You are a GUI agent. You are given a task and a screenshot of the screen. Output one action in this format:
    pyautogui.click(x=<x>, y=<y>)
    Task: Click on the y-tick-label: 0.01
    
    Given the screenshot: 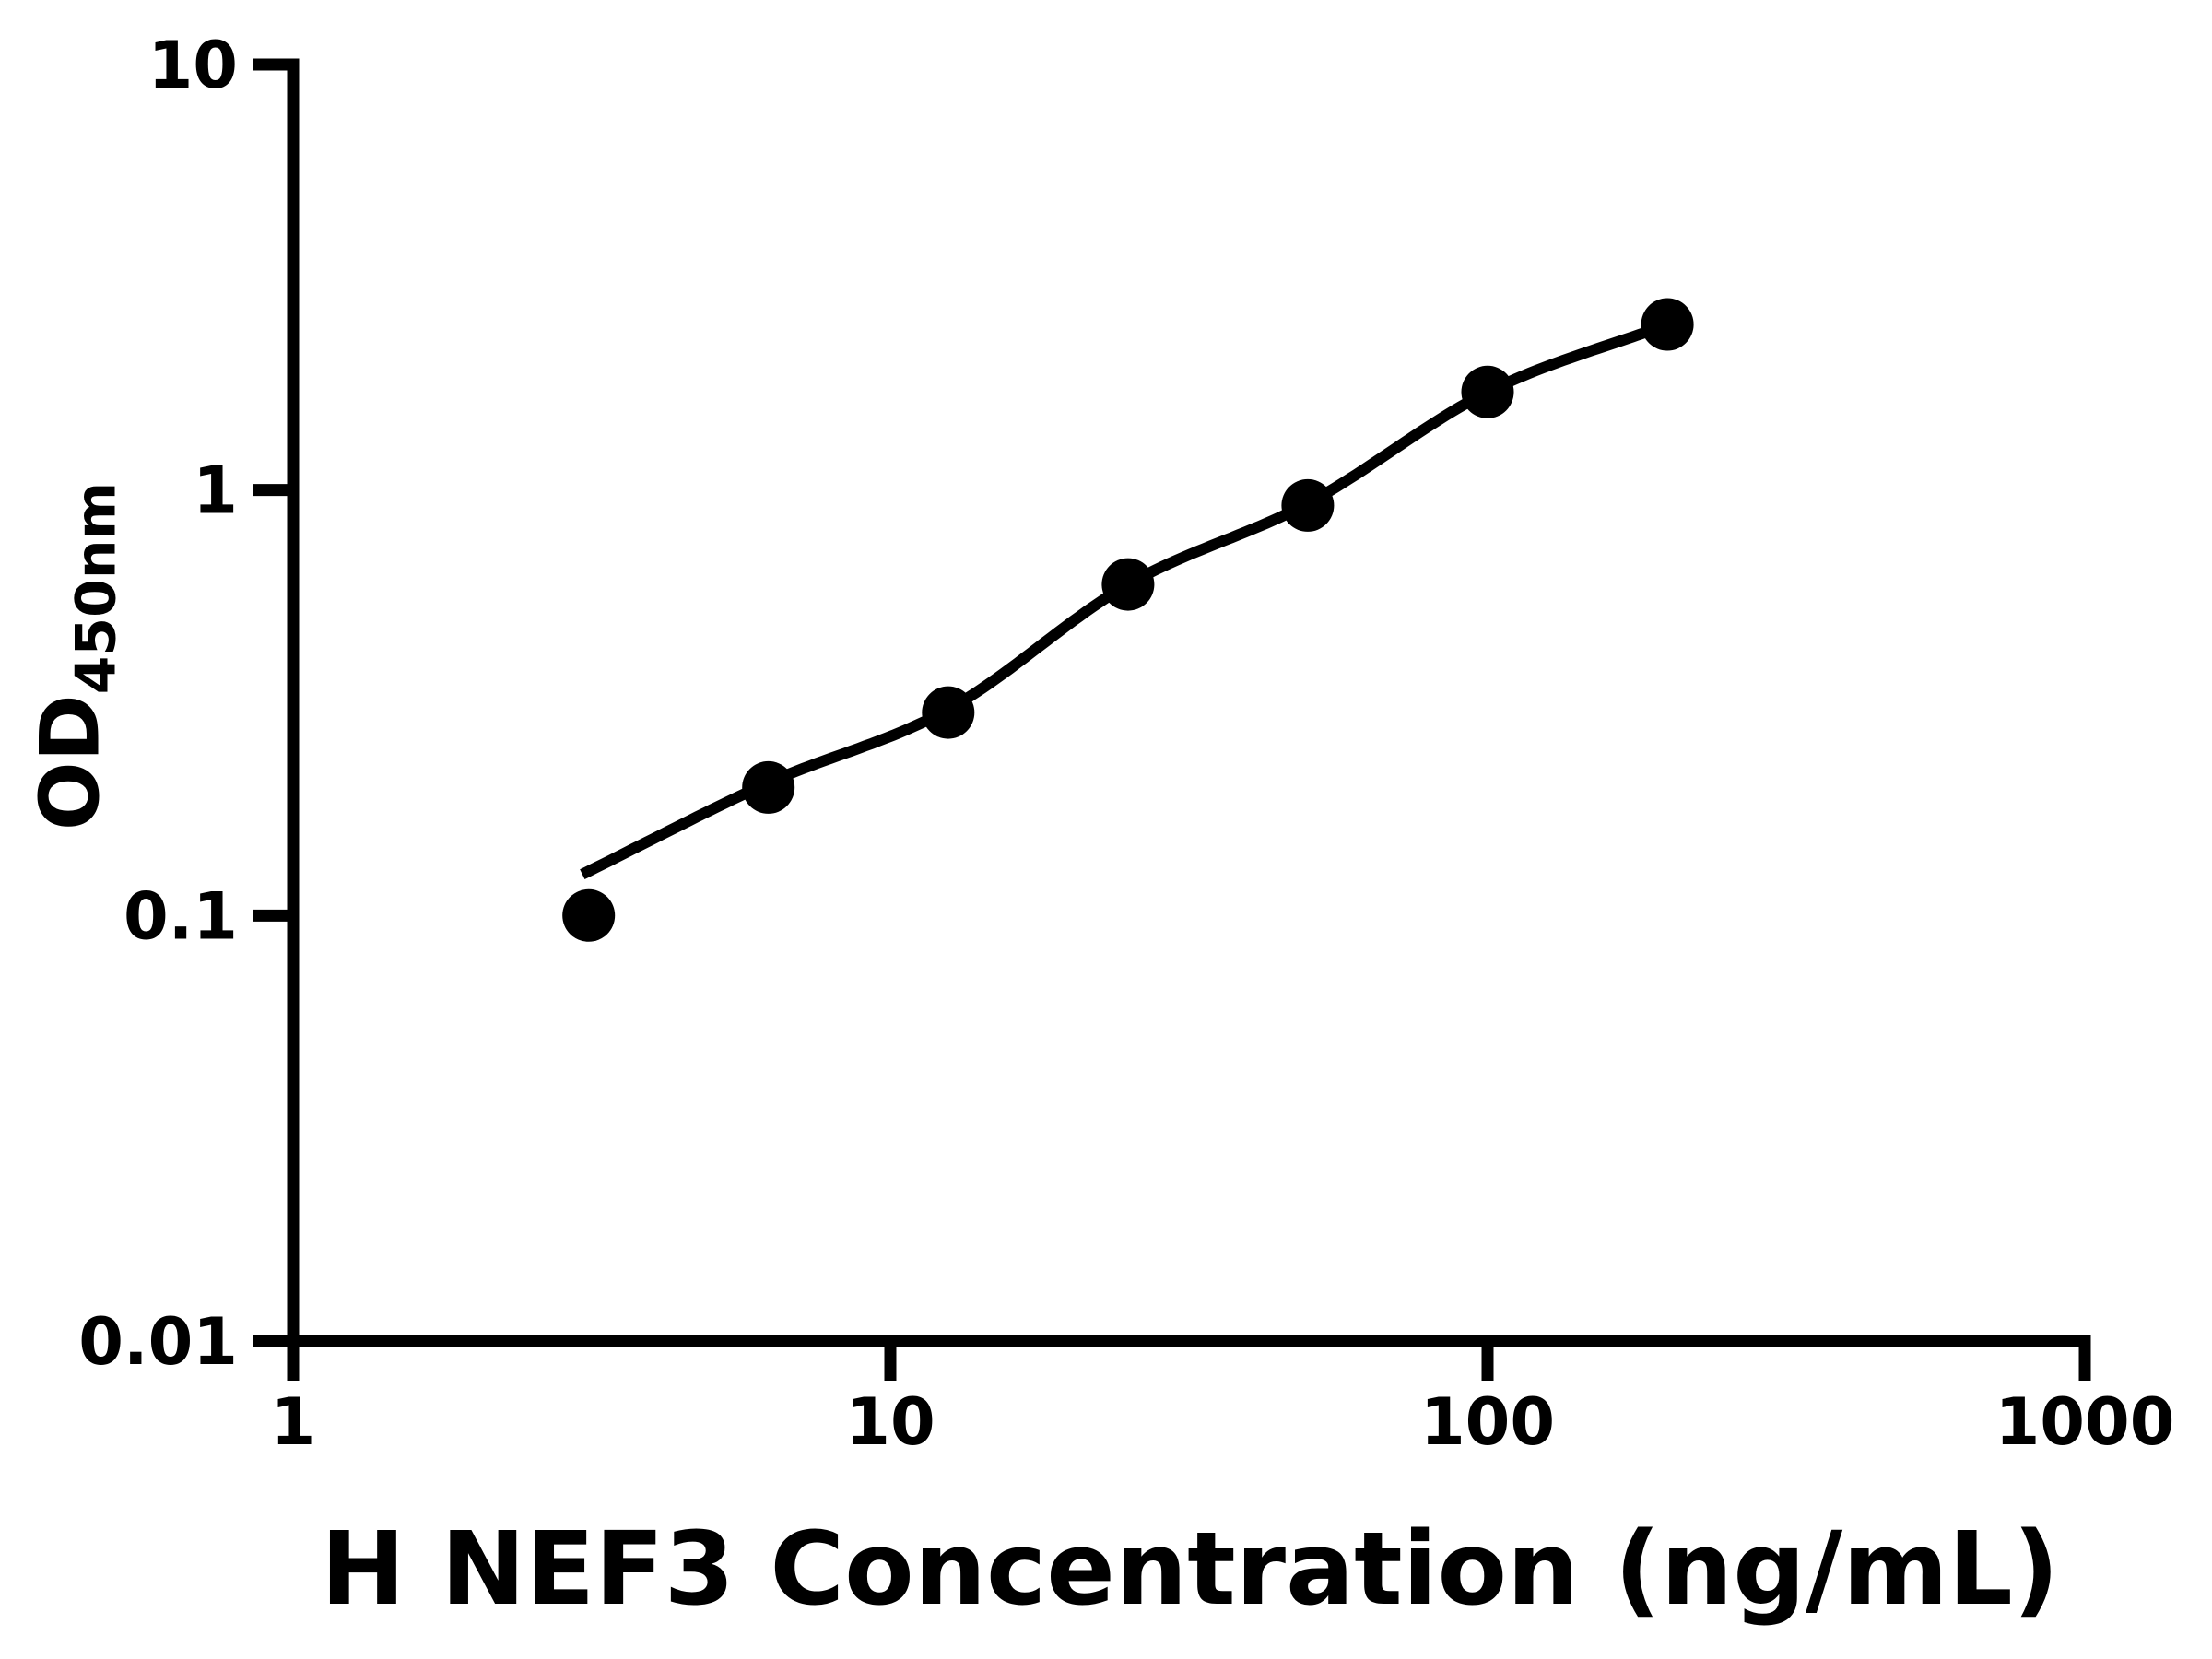 What is the action you would take?
    pyautogui.click(x=158, y=1342)
    